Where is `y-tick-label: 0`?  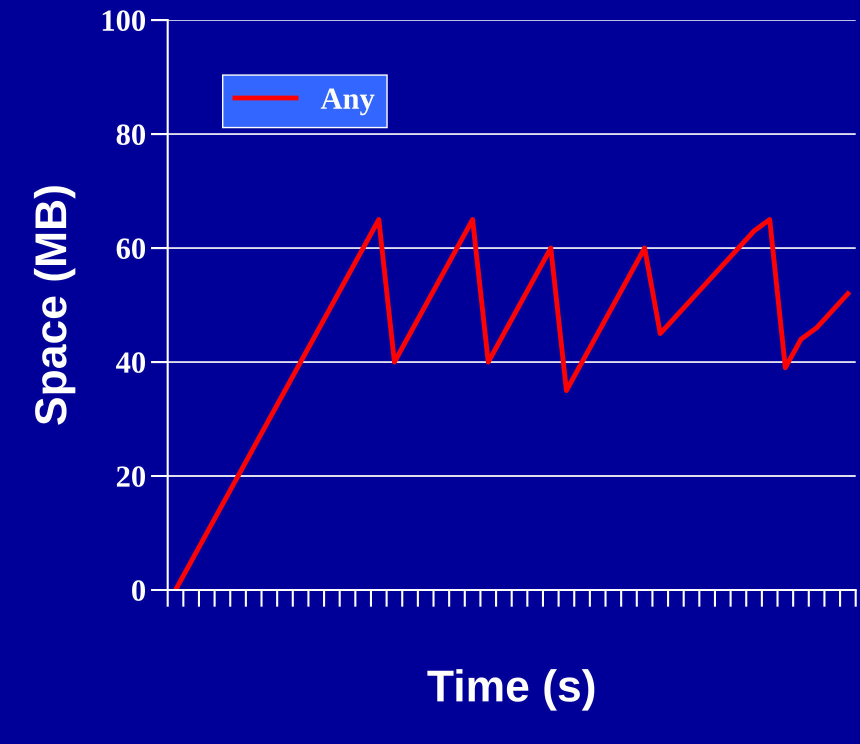 y-tick-label: 0 is located at coordinates (139, 590).